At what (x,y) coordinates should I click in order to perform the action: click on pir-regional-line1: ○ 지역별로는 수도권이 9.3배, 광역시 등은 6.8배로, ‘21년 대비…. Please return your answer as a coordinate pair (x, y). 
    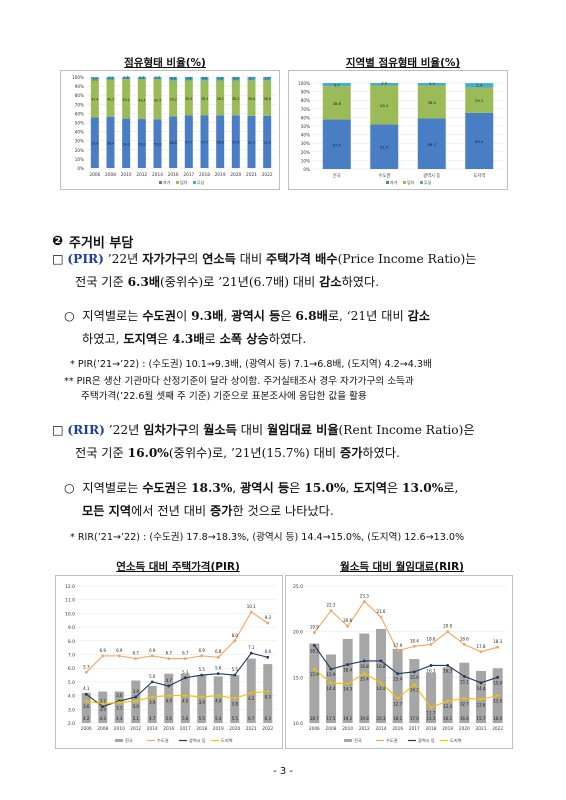
    Looking at the image, I should click on (247, 316).